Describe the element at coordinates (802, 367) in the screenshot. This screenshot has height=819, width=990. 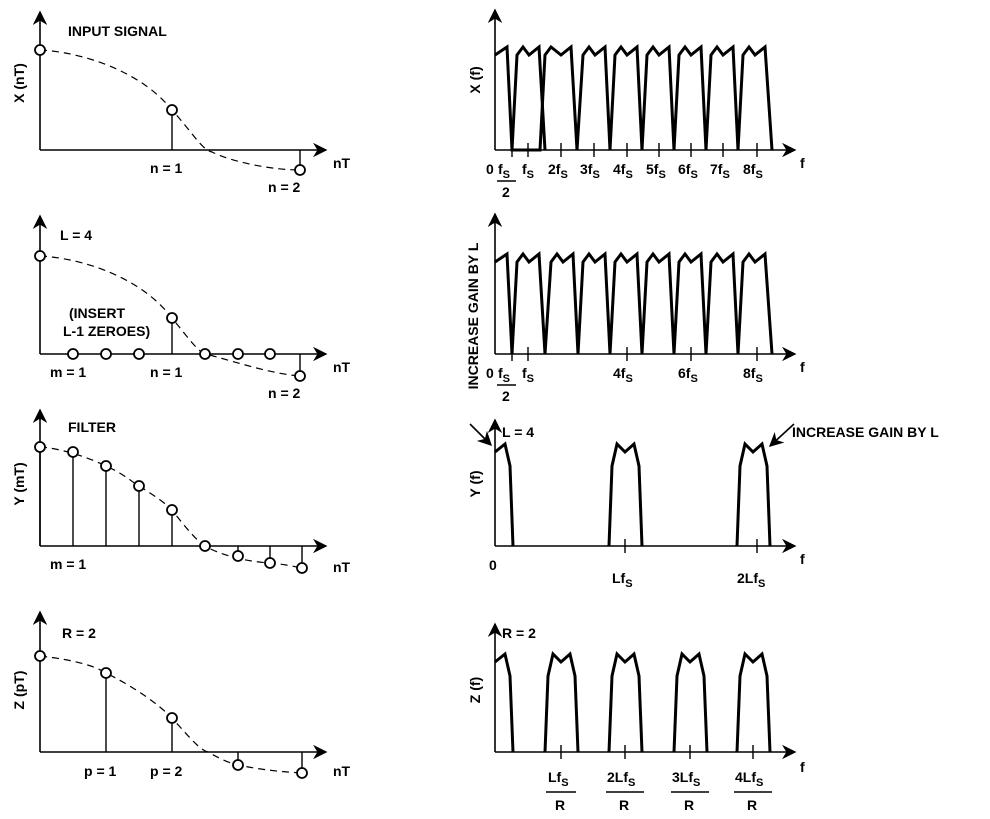
I see `s2-x-label: f` at that location.